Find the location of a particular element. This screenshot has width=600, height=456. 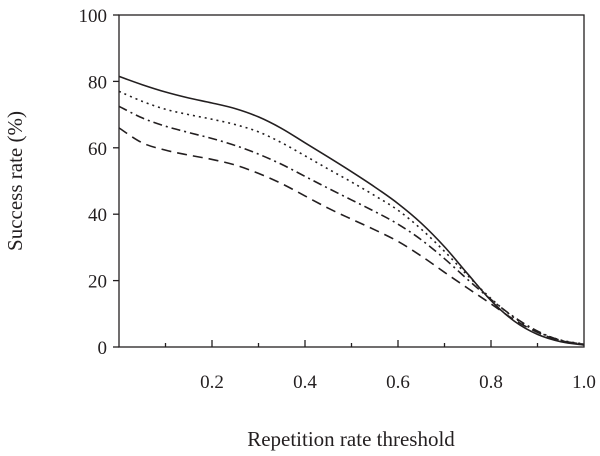

y-tick-label: 60 is located at coordinates (97, 149).